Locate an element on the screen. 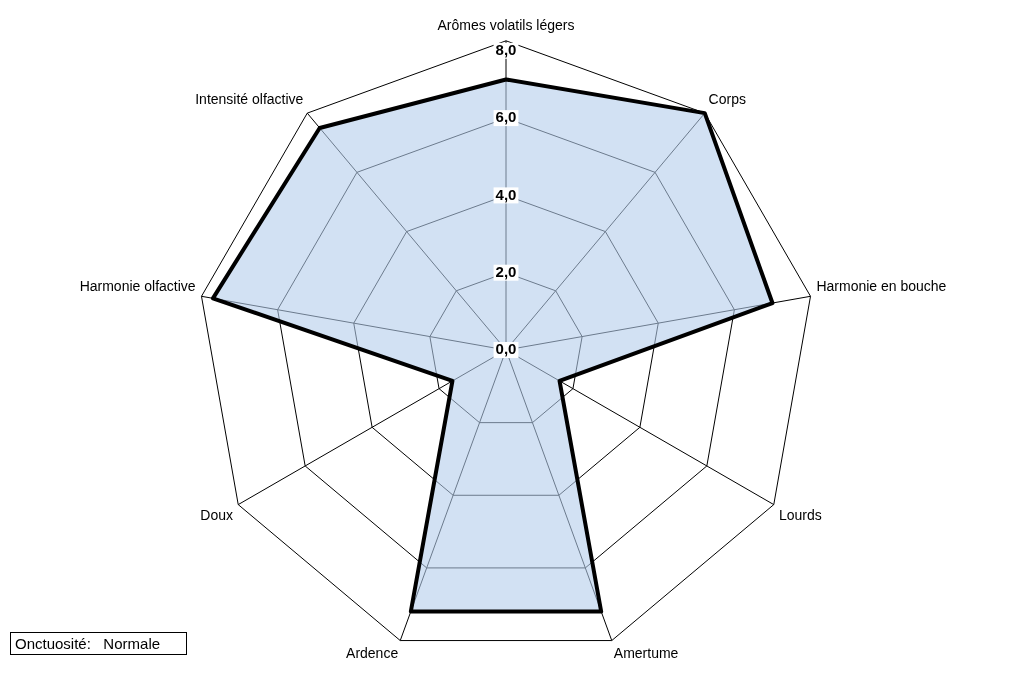 The height and width of the screenshot is (683, 1024). y-tick-label: 6,0 is located at coordinates (506, 117).